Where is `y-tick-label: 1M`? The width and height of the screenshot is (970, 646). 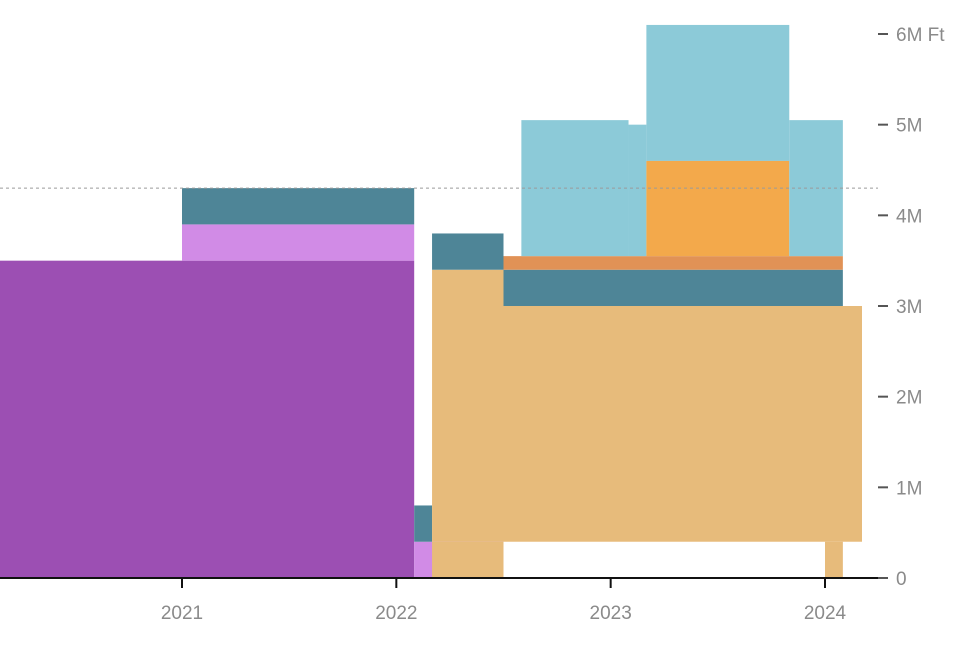 y-tick-label: 1M is located at coordinates (909, 488).